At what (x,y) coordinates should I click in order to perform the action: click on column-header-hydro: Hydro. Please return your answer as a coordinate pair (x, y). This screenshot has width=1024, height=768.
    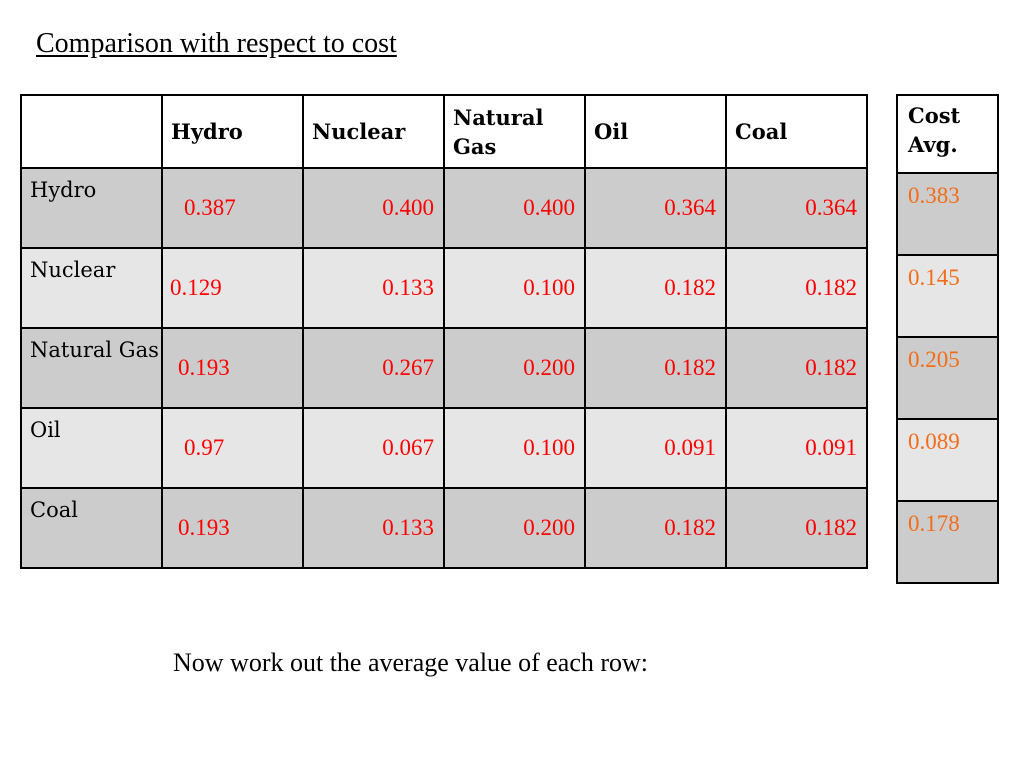
    Looking at the image, I should click on (232, 131).